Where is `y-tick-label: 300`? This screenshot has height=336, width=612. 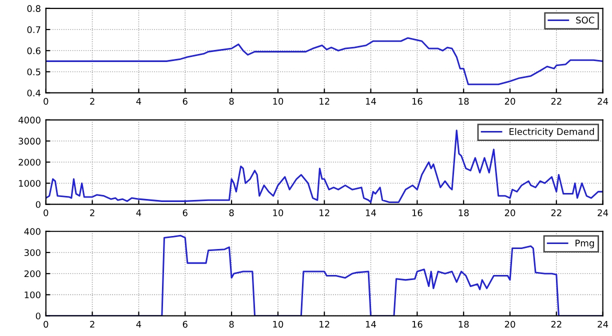
y-tick-label: 300 is located at coordinates (32, 252).